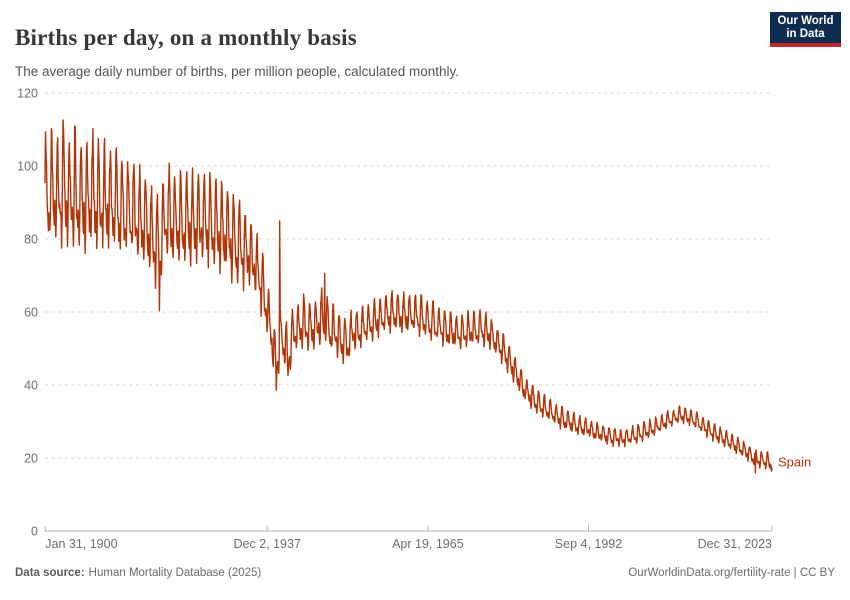 This screenshot has height=600, width=850. What do you see at coordinates (735, 544) in the screenshot?
I see `x-axis-tick-label: Dec 31, 2023` at bounding box center [735, 544].